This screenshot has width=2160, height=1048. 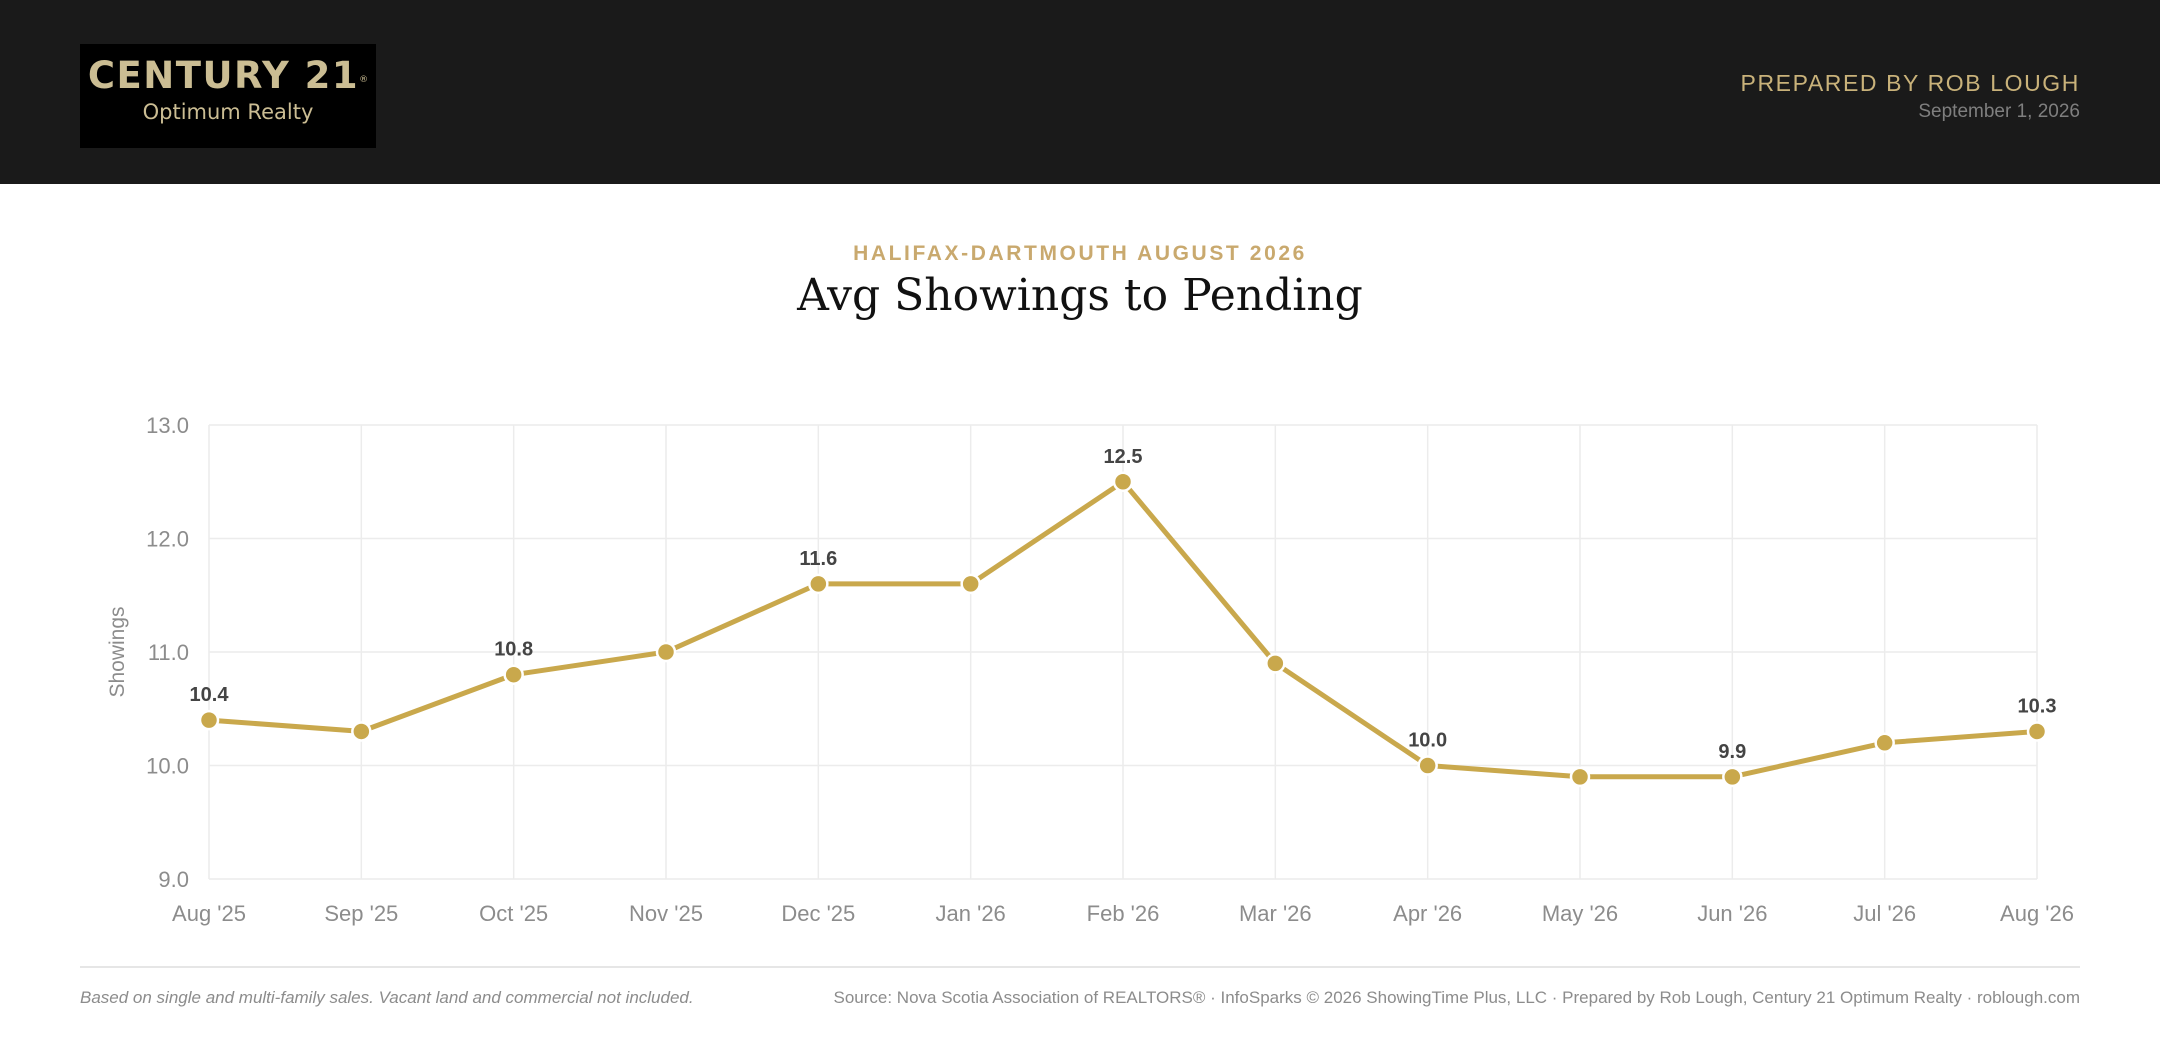 I want to click on y-tick-label: 9.0, so click(x=173, y=879).